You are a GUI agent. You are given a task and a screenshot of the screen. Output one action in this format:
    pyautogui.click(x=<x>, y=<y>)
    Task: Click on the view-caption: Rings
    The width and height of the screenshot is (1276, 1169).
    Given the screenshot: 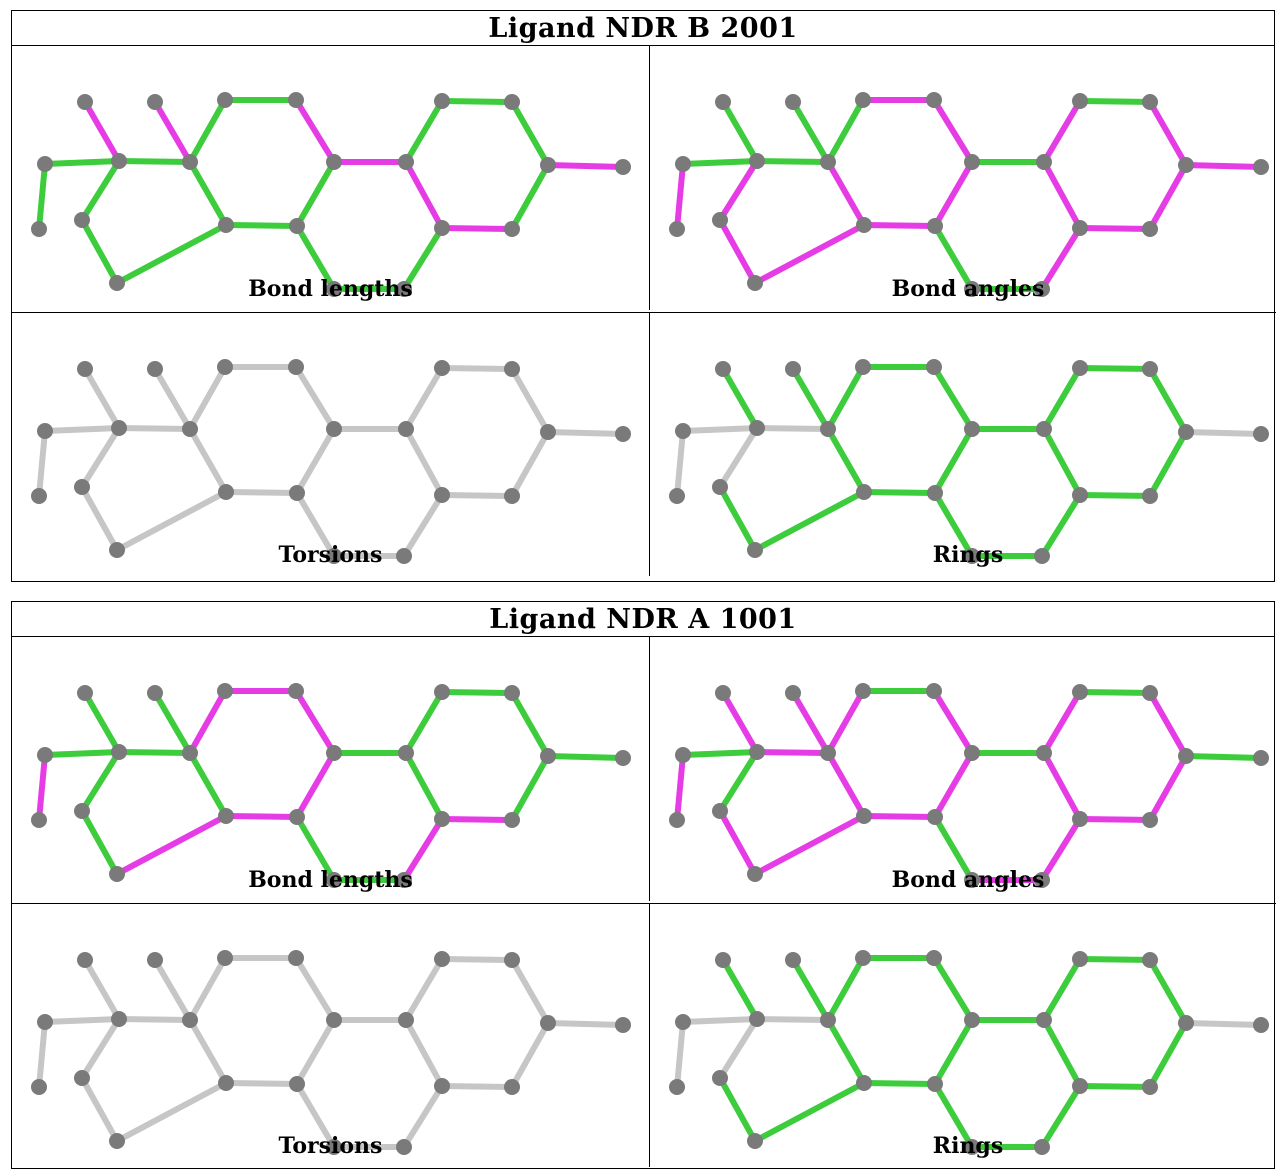 What is the action you would take?
    pyautogui.click(x=968, y=555)
    